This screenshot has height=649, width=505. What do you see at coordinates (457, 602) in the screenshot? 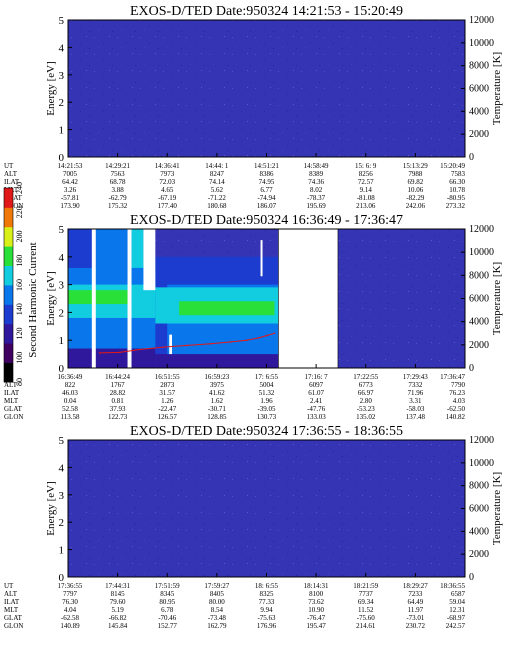
I see `ephemeris-value: 59.04` at bounding box center [457, 602].